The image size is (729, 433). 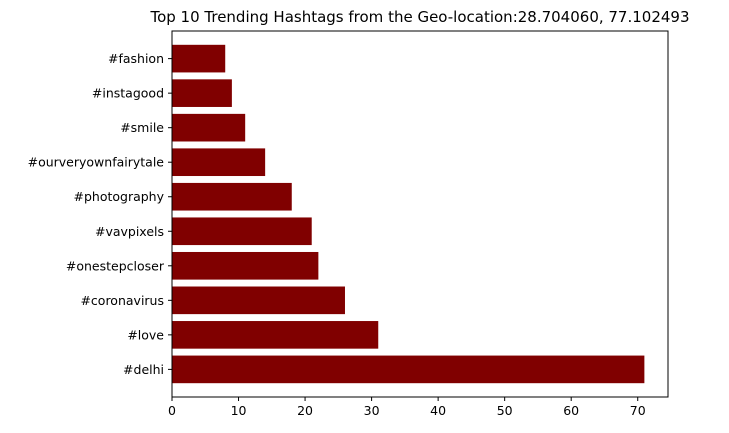 What do you see at coordinates (438, 410) in the screenshot?
I see `x-tick-label: 40` at bounding box center [438, 410].